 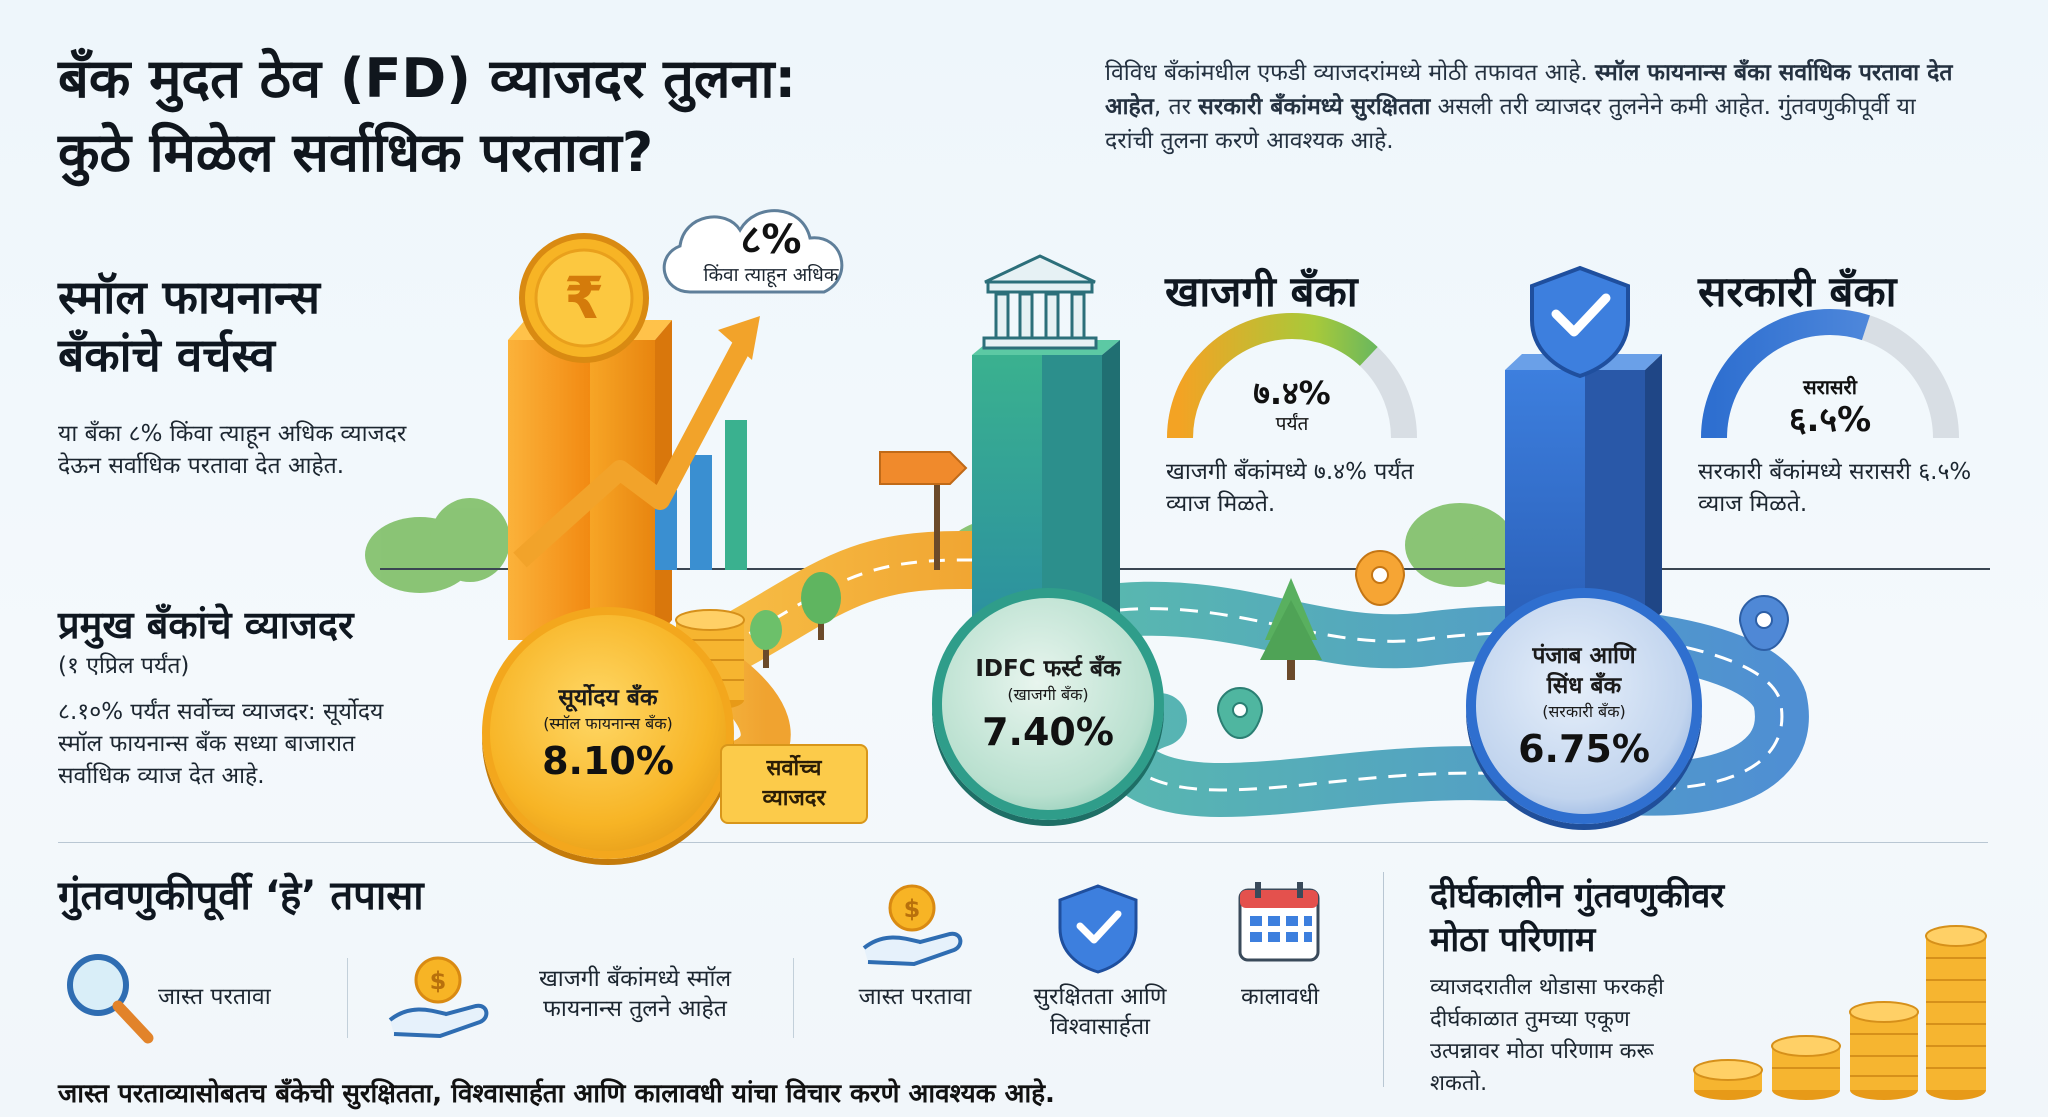 I want to click on govt-banks-heading: सरकारी बँका, so click(x=1797, y=291).